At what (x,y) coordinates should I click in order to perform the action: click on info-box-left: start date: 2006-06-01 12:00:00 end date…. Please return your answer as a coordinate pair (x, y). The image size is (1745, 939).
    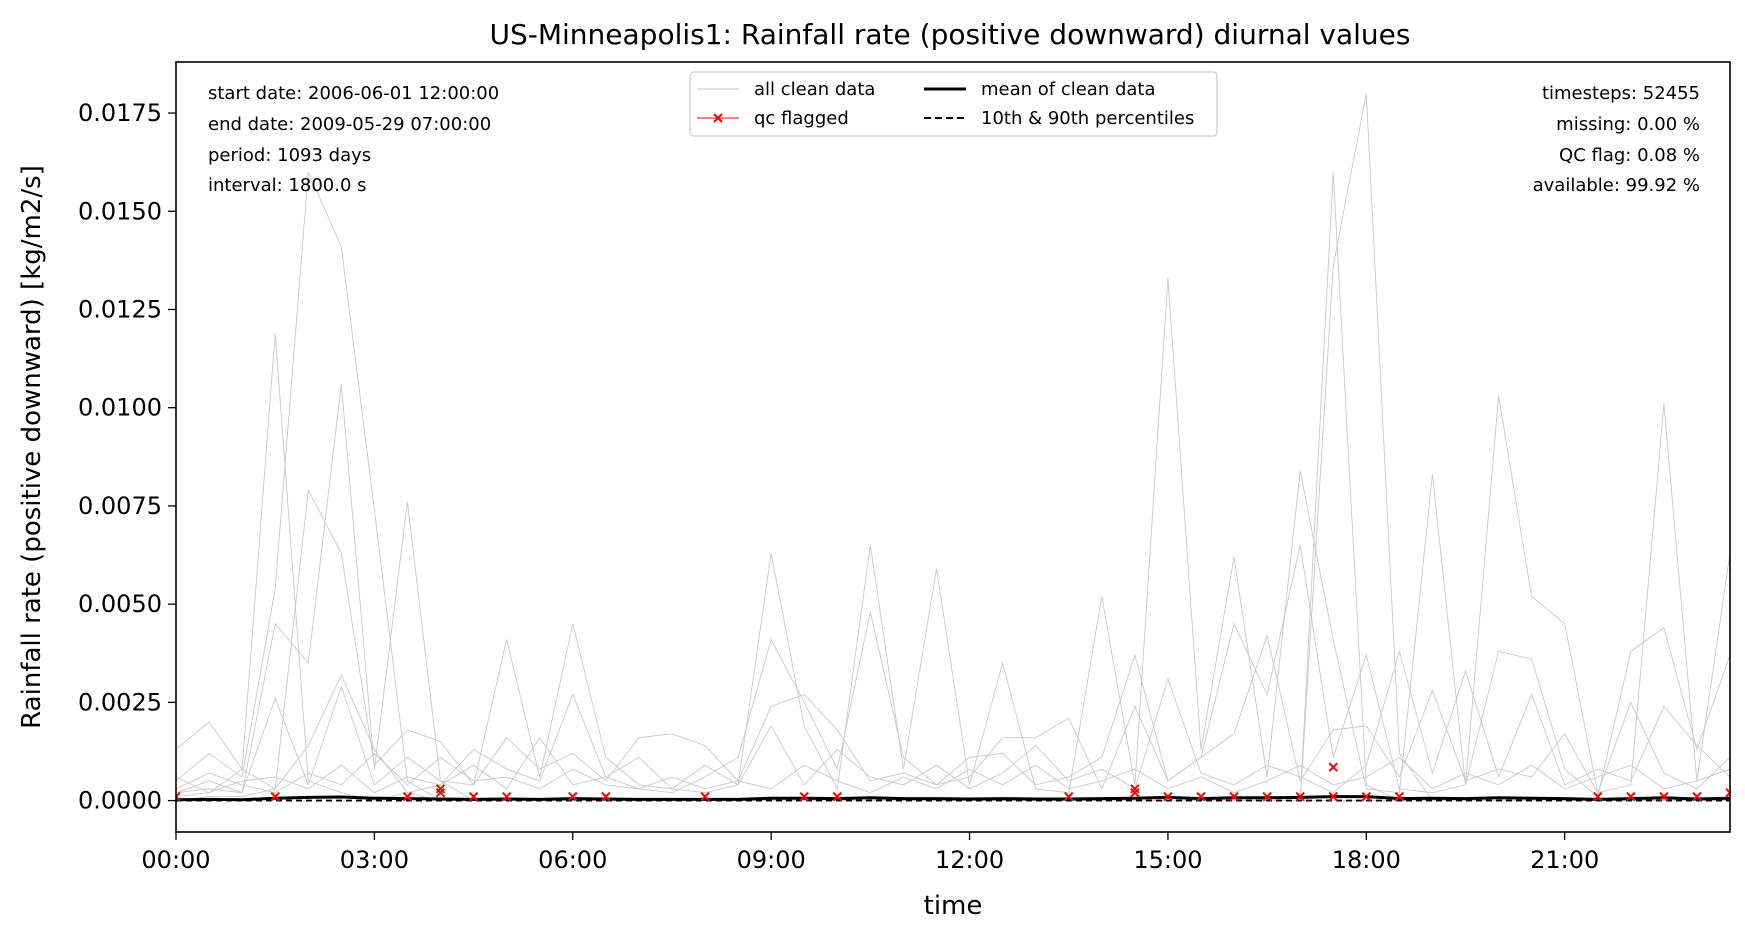
    Looking at the image, I should click on (353, 139).